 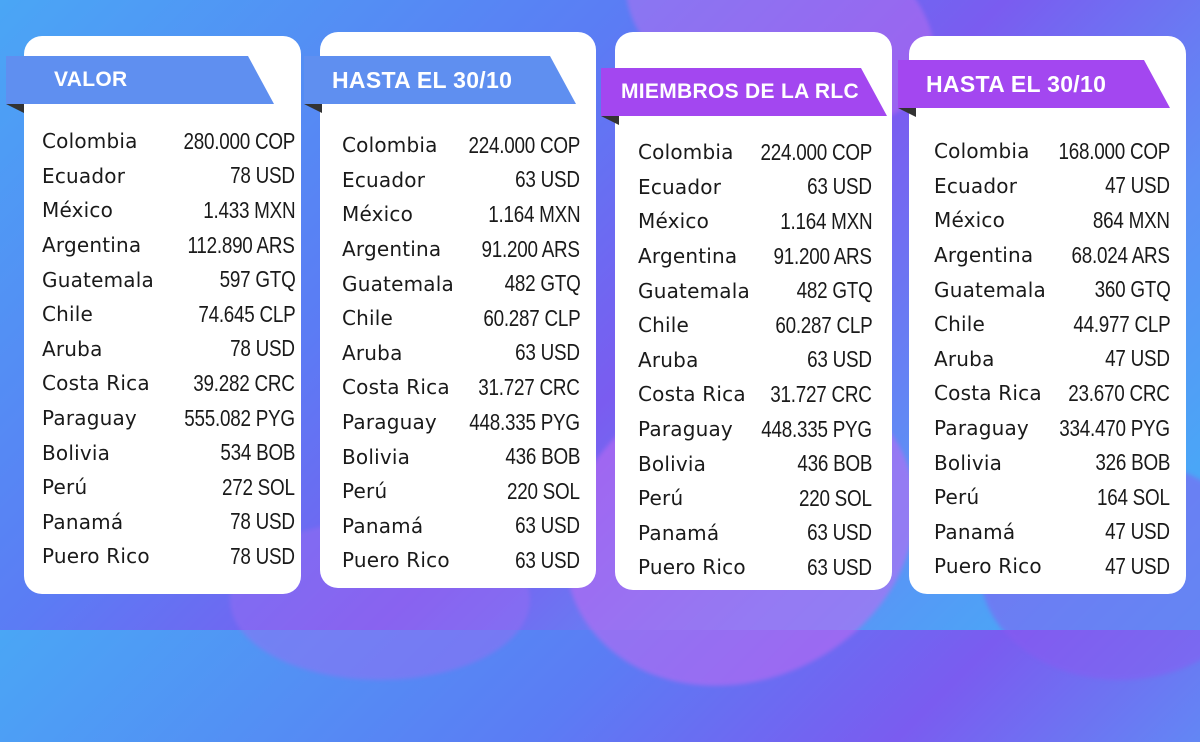 What do you see at coordinates (246, 313) in the screenshot?
I see `price-value: 74.645 CLP` at bounding box center [246, 313].